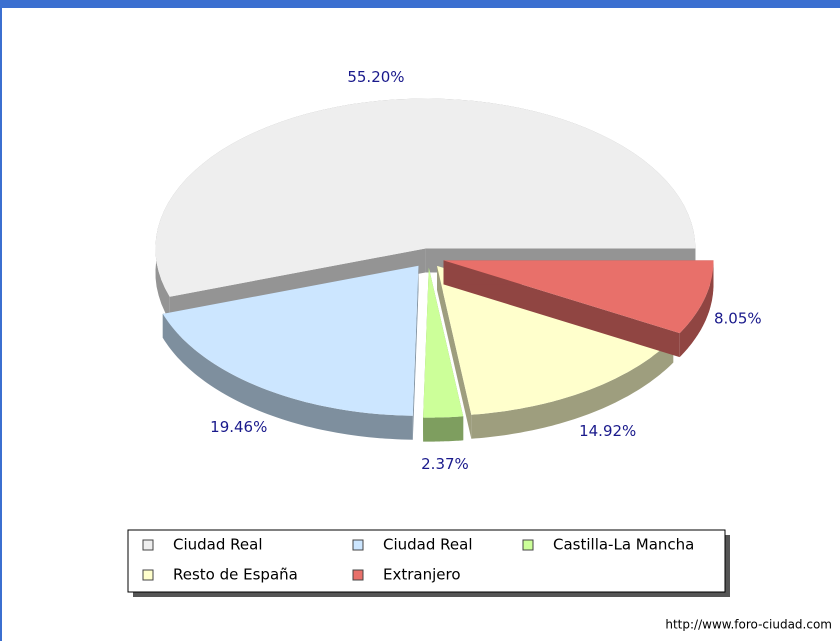 The width and height of the screenshot is (840, 641). What do you see at coordinates (235, 575) in the screenshot?
I see `legend-label: Resto de España` at bounding box center [235, 575].